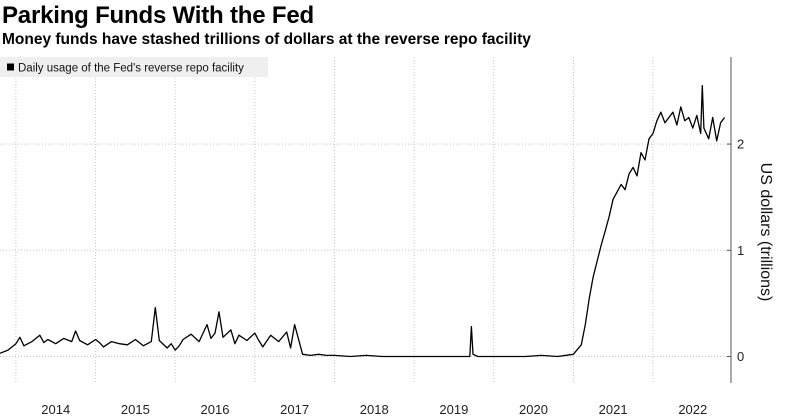 The image size is (785, 419). I want to click on legend-swatch, so click(10, 67).